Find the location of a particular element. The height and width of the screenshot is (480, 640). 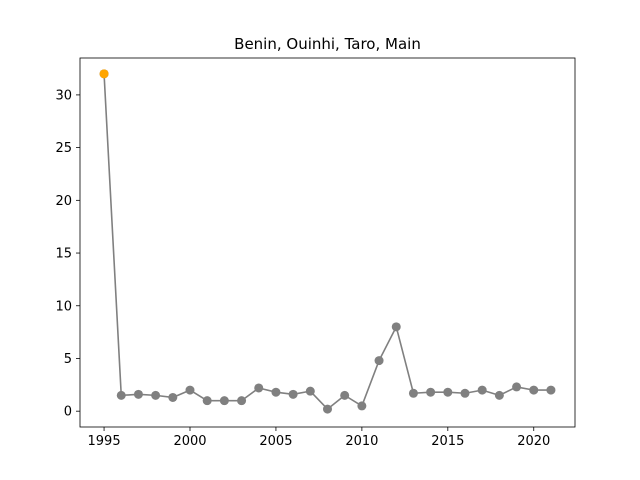

y-tick-label: 20 is located at coordinates (63, 201).